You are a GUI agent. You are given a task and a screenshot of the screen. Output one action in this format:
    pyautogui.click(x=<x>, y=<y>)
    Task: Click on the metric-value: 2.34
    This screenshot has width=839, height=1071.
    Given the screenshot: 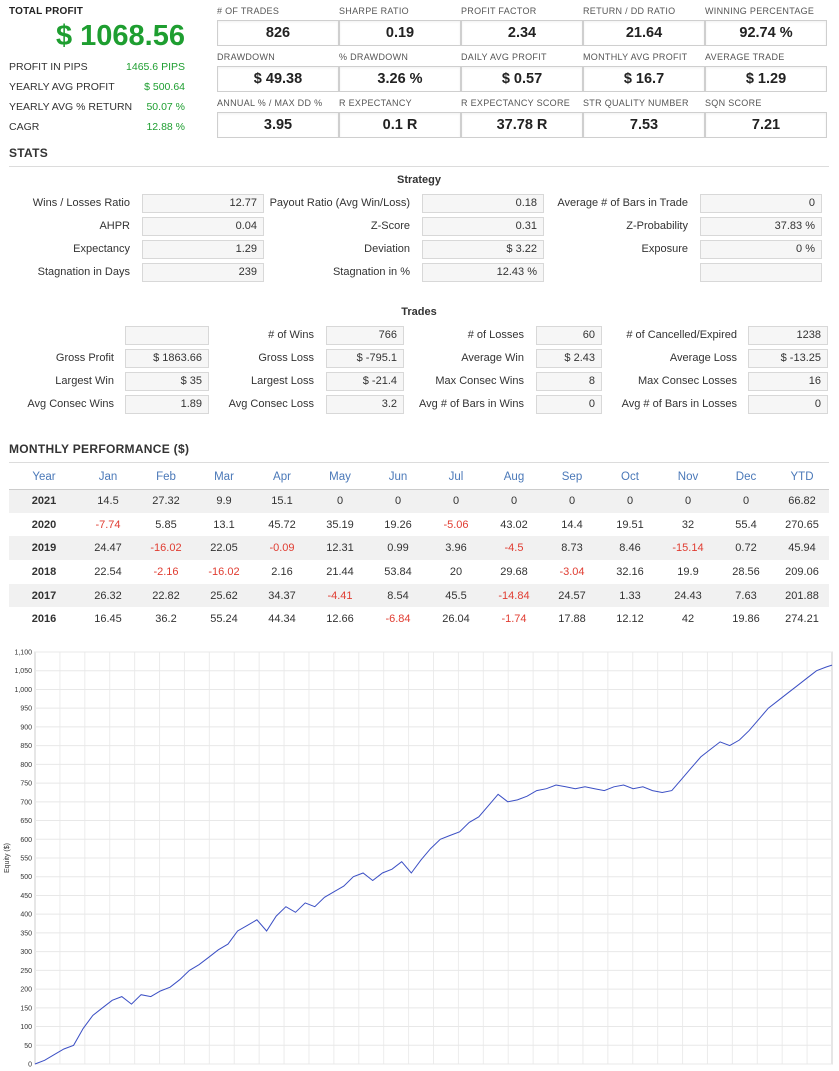 What is the action you would take?
    pyautogui.click(x=522, y=33)
    